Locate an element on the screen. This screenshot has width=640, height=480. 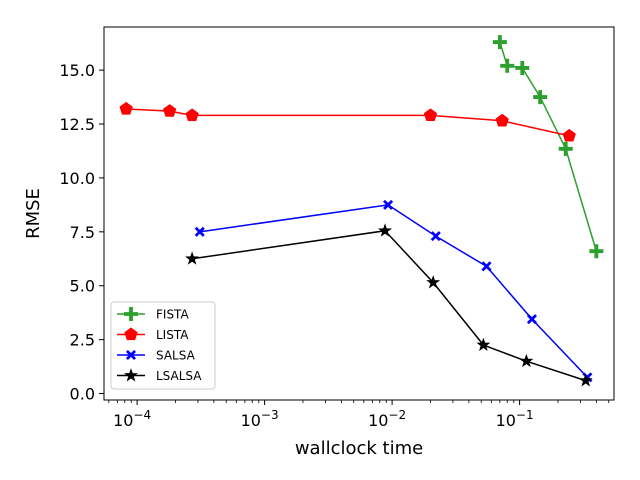
x-tick-label: 10⁻¹ is located at coordinates (515, 419).